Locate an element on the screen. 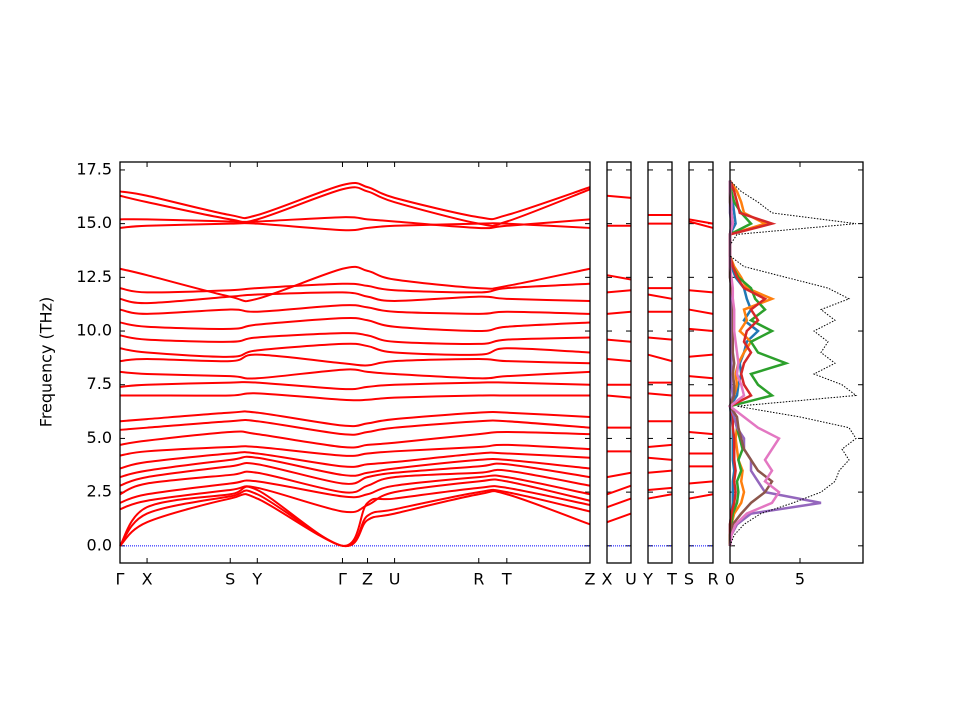 Image resolution: width=960 pixels, height=720 pixels. y-tick-label: 0.0 is located at coordinates (99, 544).